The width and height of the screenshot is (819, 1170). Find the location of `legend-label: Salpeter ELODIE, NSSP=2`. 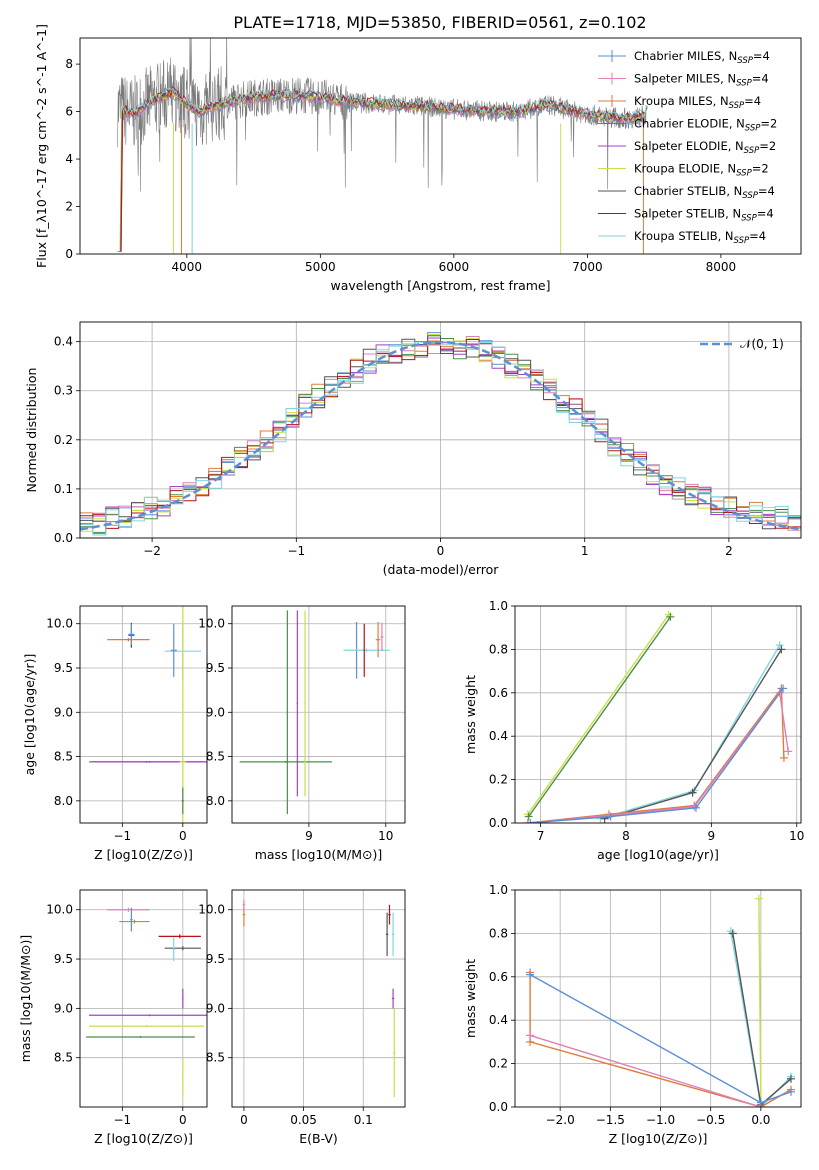

legend-label: Salpeter ELODIE, NSSP=2 is located at coordinates (705, 147).